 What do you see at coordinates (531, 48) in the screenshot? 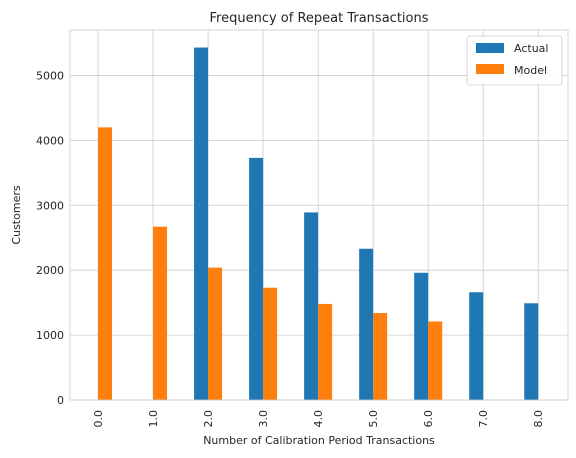
I see `legend-label-actual: Actual` at bounding box center [531, 48].